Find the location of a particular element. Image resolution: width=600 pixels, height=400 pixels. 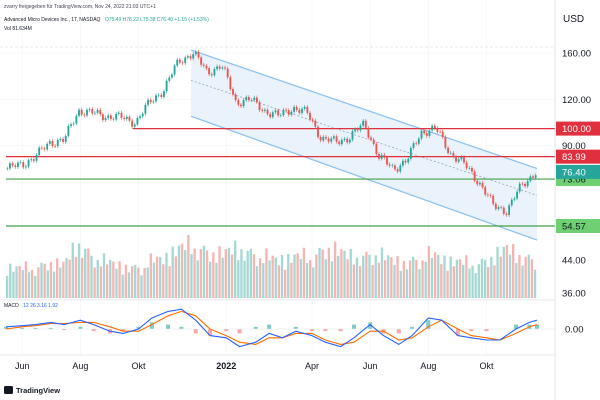

price-tags: 100.00 83.99 73.06 54.57 76.40 is located at coordinates (578, 177).